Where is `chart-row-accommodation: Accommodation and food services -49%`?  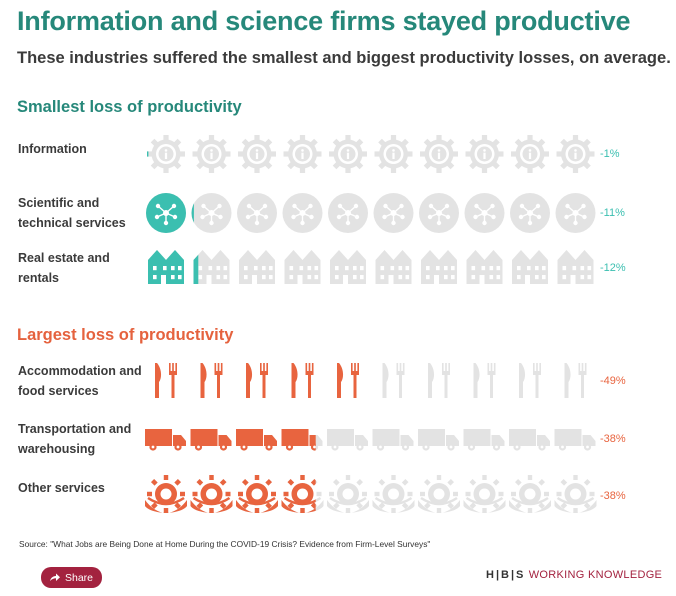
chart-row-accommodation: Accommodation and food services -49% is located at coordinates (338, 381).